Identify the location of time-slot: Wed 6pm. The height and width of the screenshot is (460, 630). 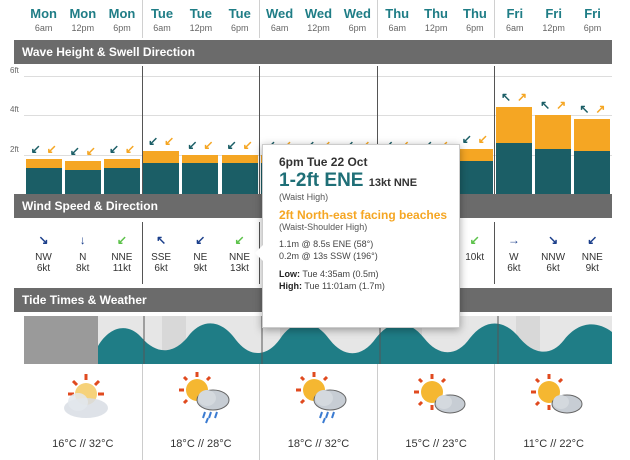
(357, 19).